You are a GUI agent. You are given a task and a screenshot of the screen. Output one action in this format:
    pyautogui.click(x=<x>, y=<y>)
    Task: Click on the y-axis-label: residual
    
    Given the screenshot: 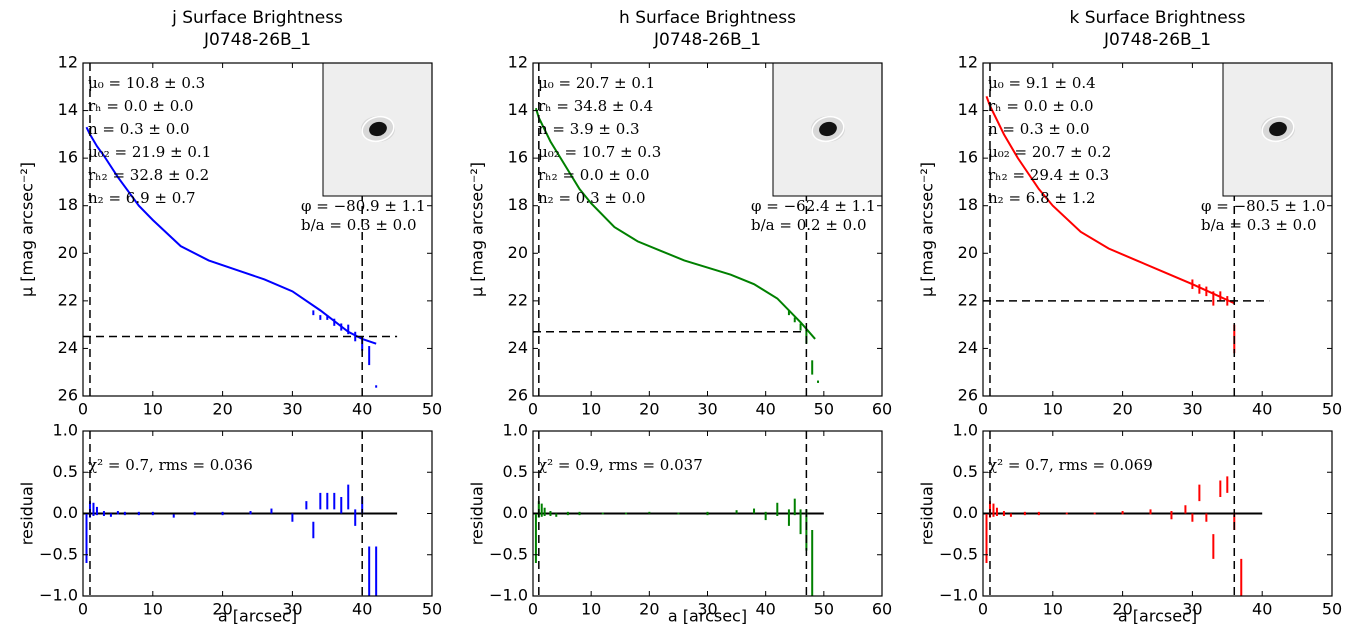 What is the action you would take?
    pyautogui.click(x=27, y=513)
    